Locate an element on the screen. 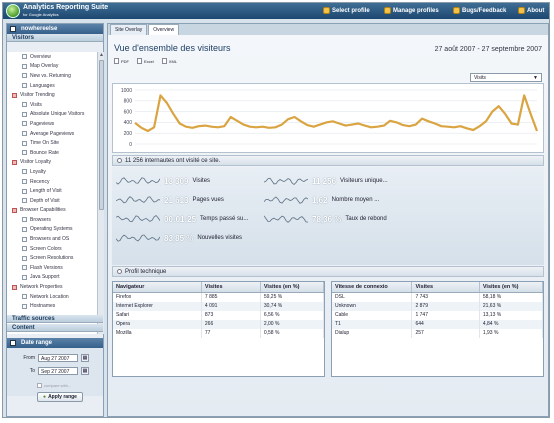 The height and width of the screenshot is (423, 554). browser-row: Opera 266 2,00 % is located at coordinates (219, 324).